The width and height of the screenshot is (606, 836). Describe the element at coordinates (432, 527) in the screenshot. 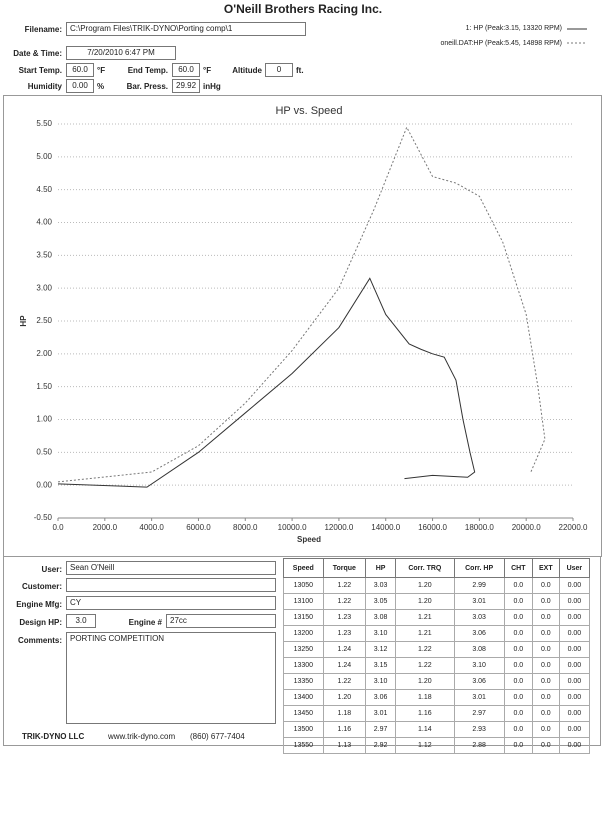

I see `x-tick-label: 16000.0` at that location.